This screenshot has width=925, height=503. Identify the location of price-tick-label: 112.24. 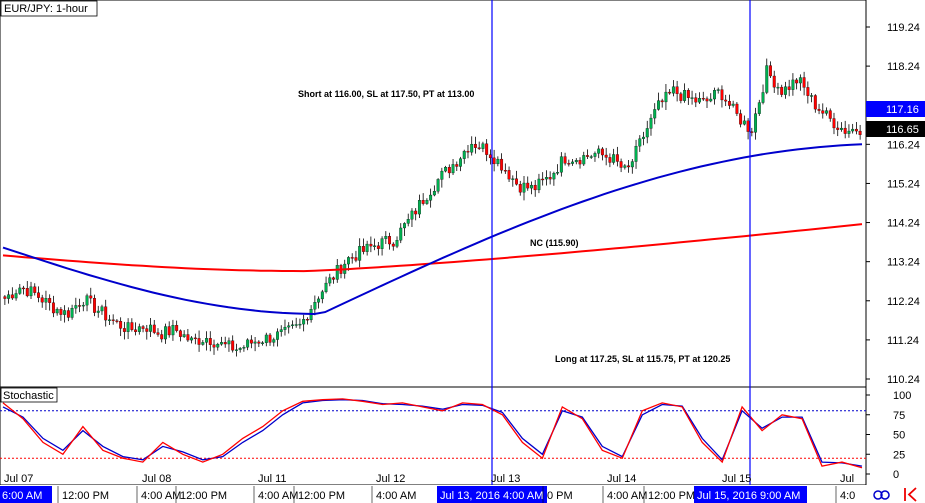
(903, 302).